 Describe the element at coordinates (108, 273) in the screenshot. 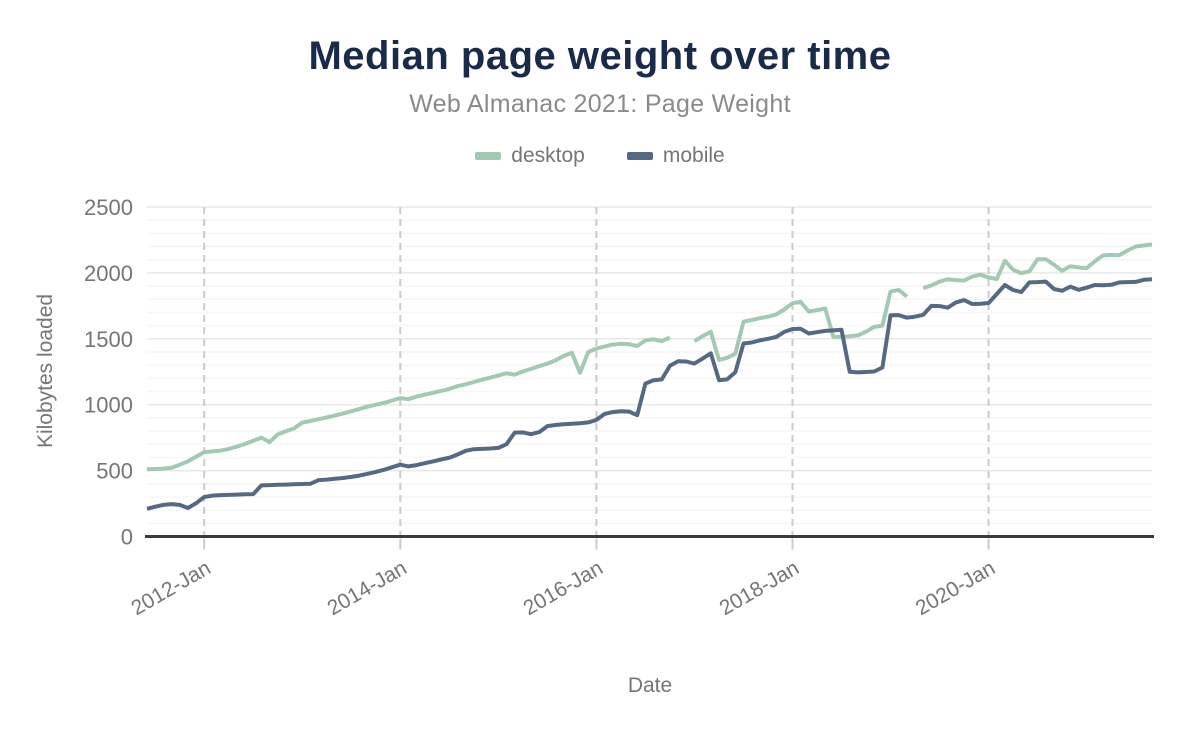

I see `y-tick-label: 2000` at that location.